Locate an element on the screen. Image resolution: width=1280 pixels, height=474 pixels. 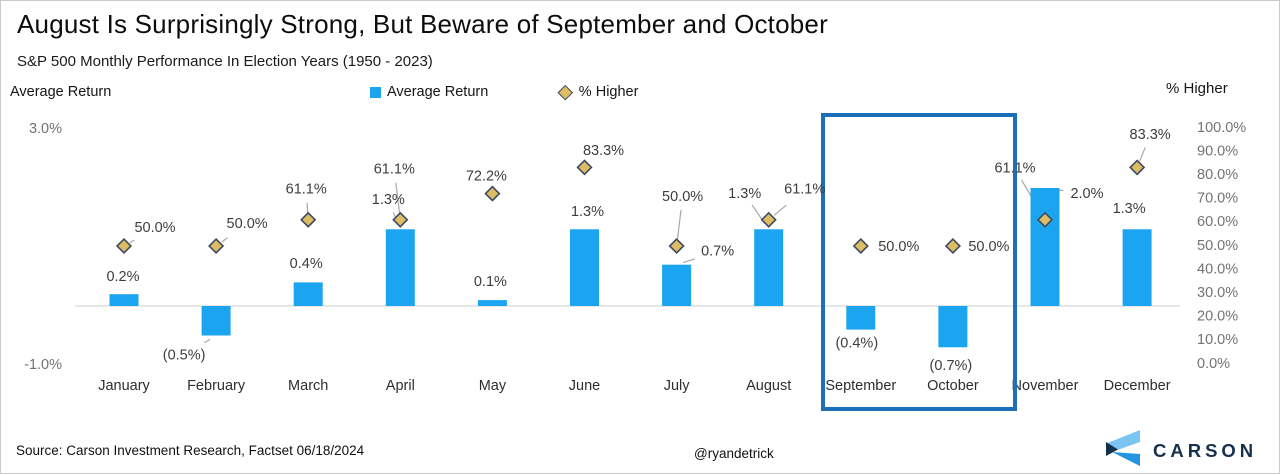
bar-value-label-july: 0.7% is located at coordinates (717, 252).